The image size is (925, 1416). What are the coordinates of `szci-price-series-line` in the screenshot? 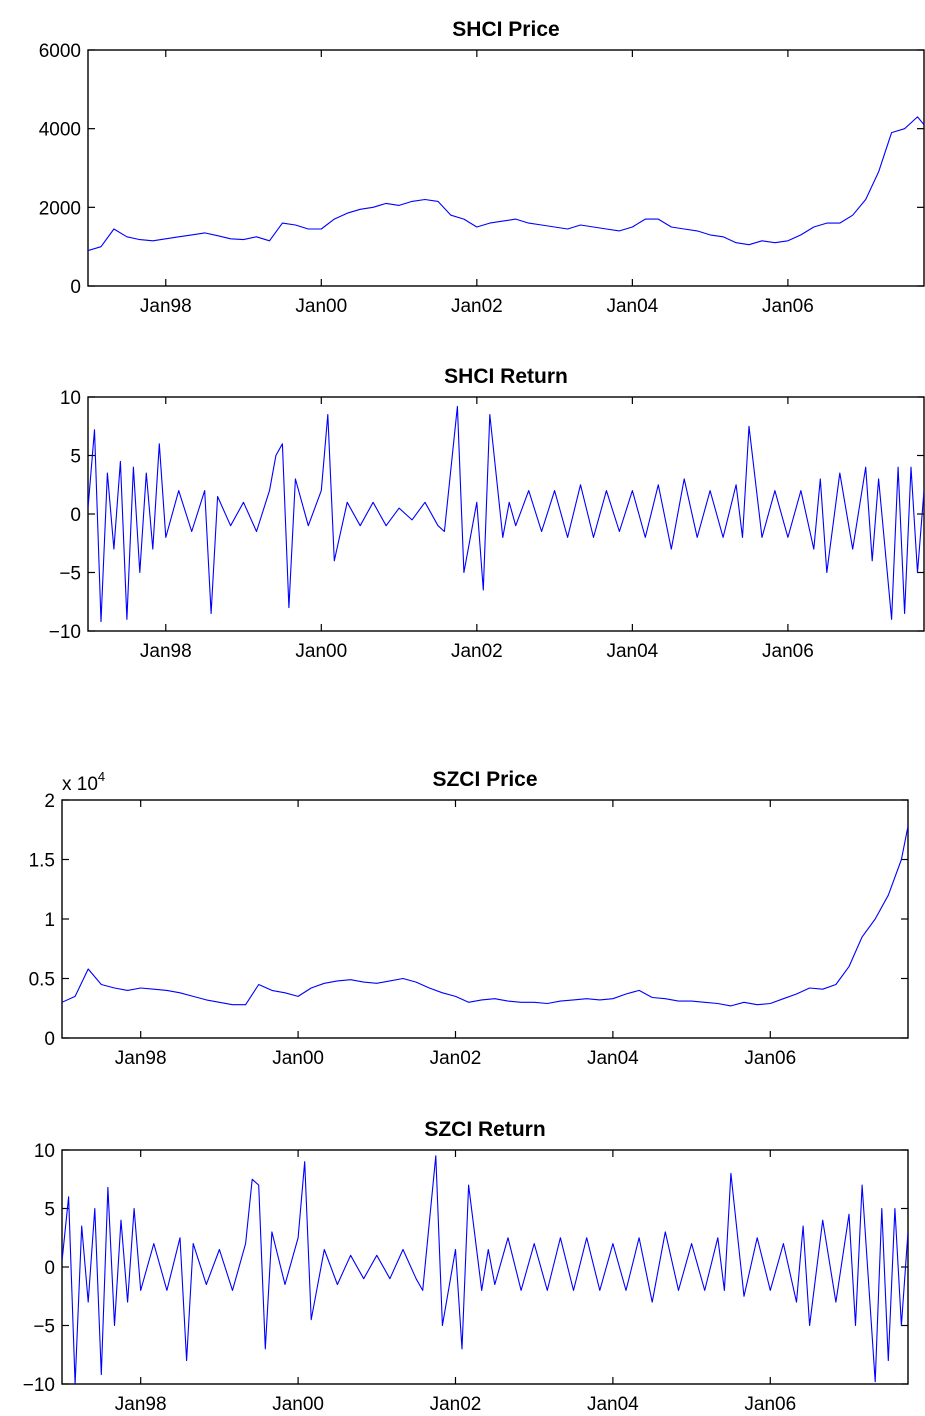 It's located at (485, 916).